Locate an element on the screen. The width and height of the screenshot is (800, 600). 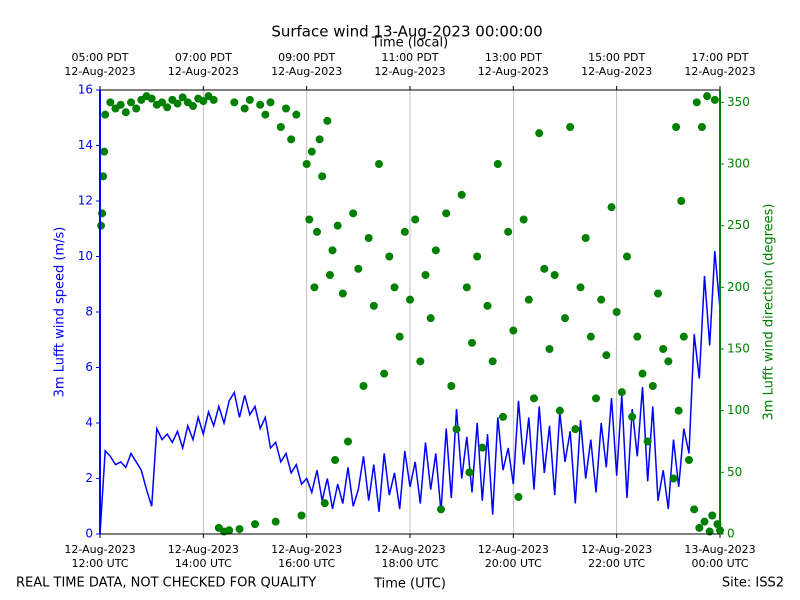
x-tick-label: 13-Aug-2023 00:00 UTC is located at coordinates (719, 556).